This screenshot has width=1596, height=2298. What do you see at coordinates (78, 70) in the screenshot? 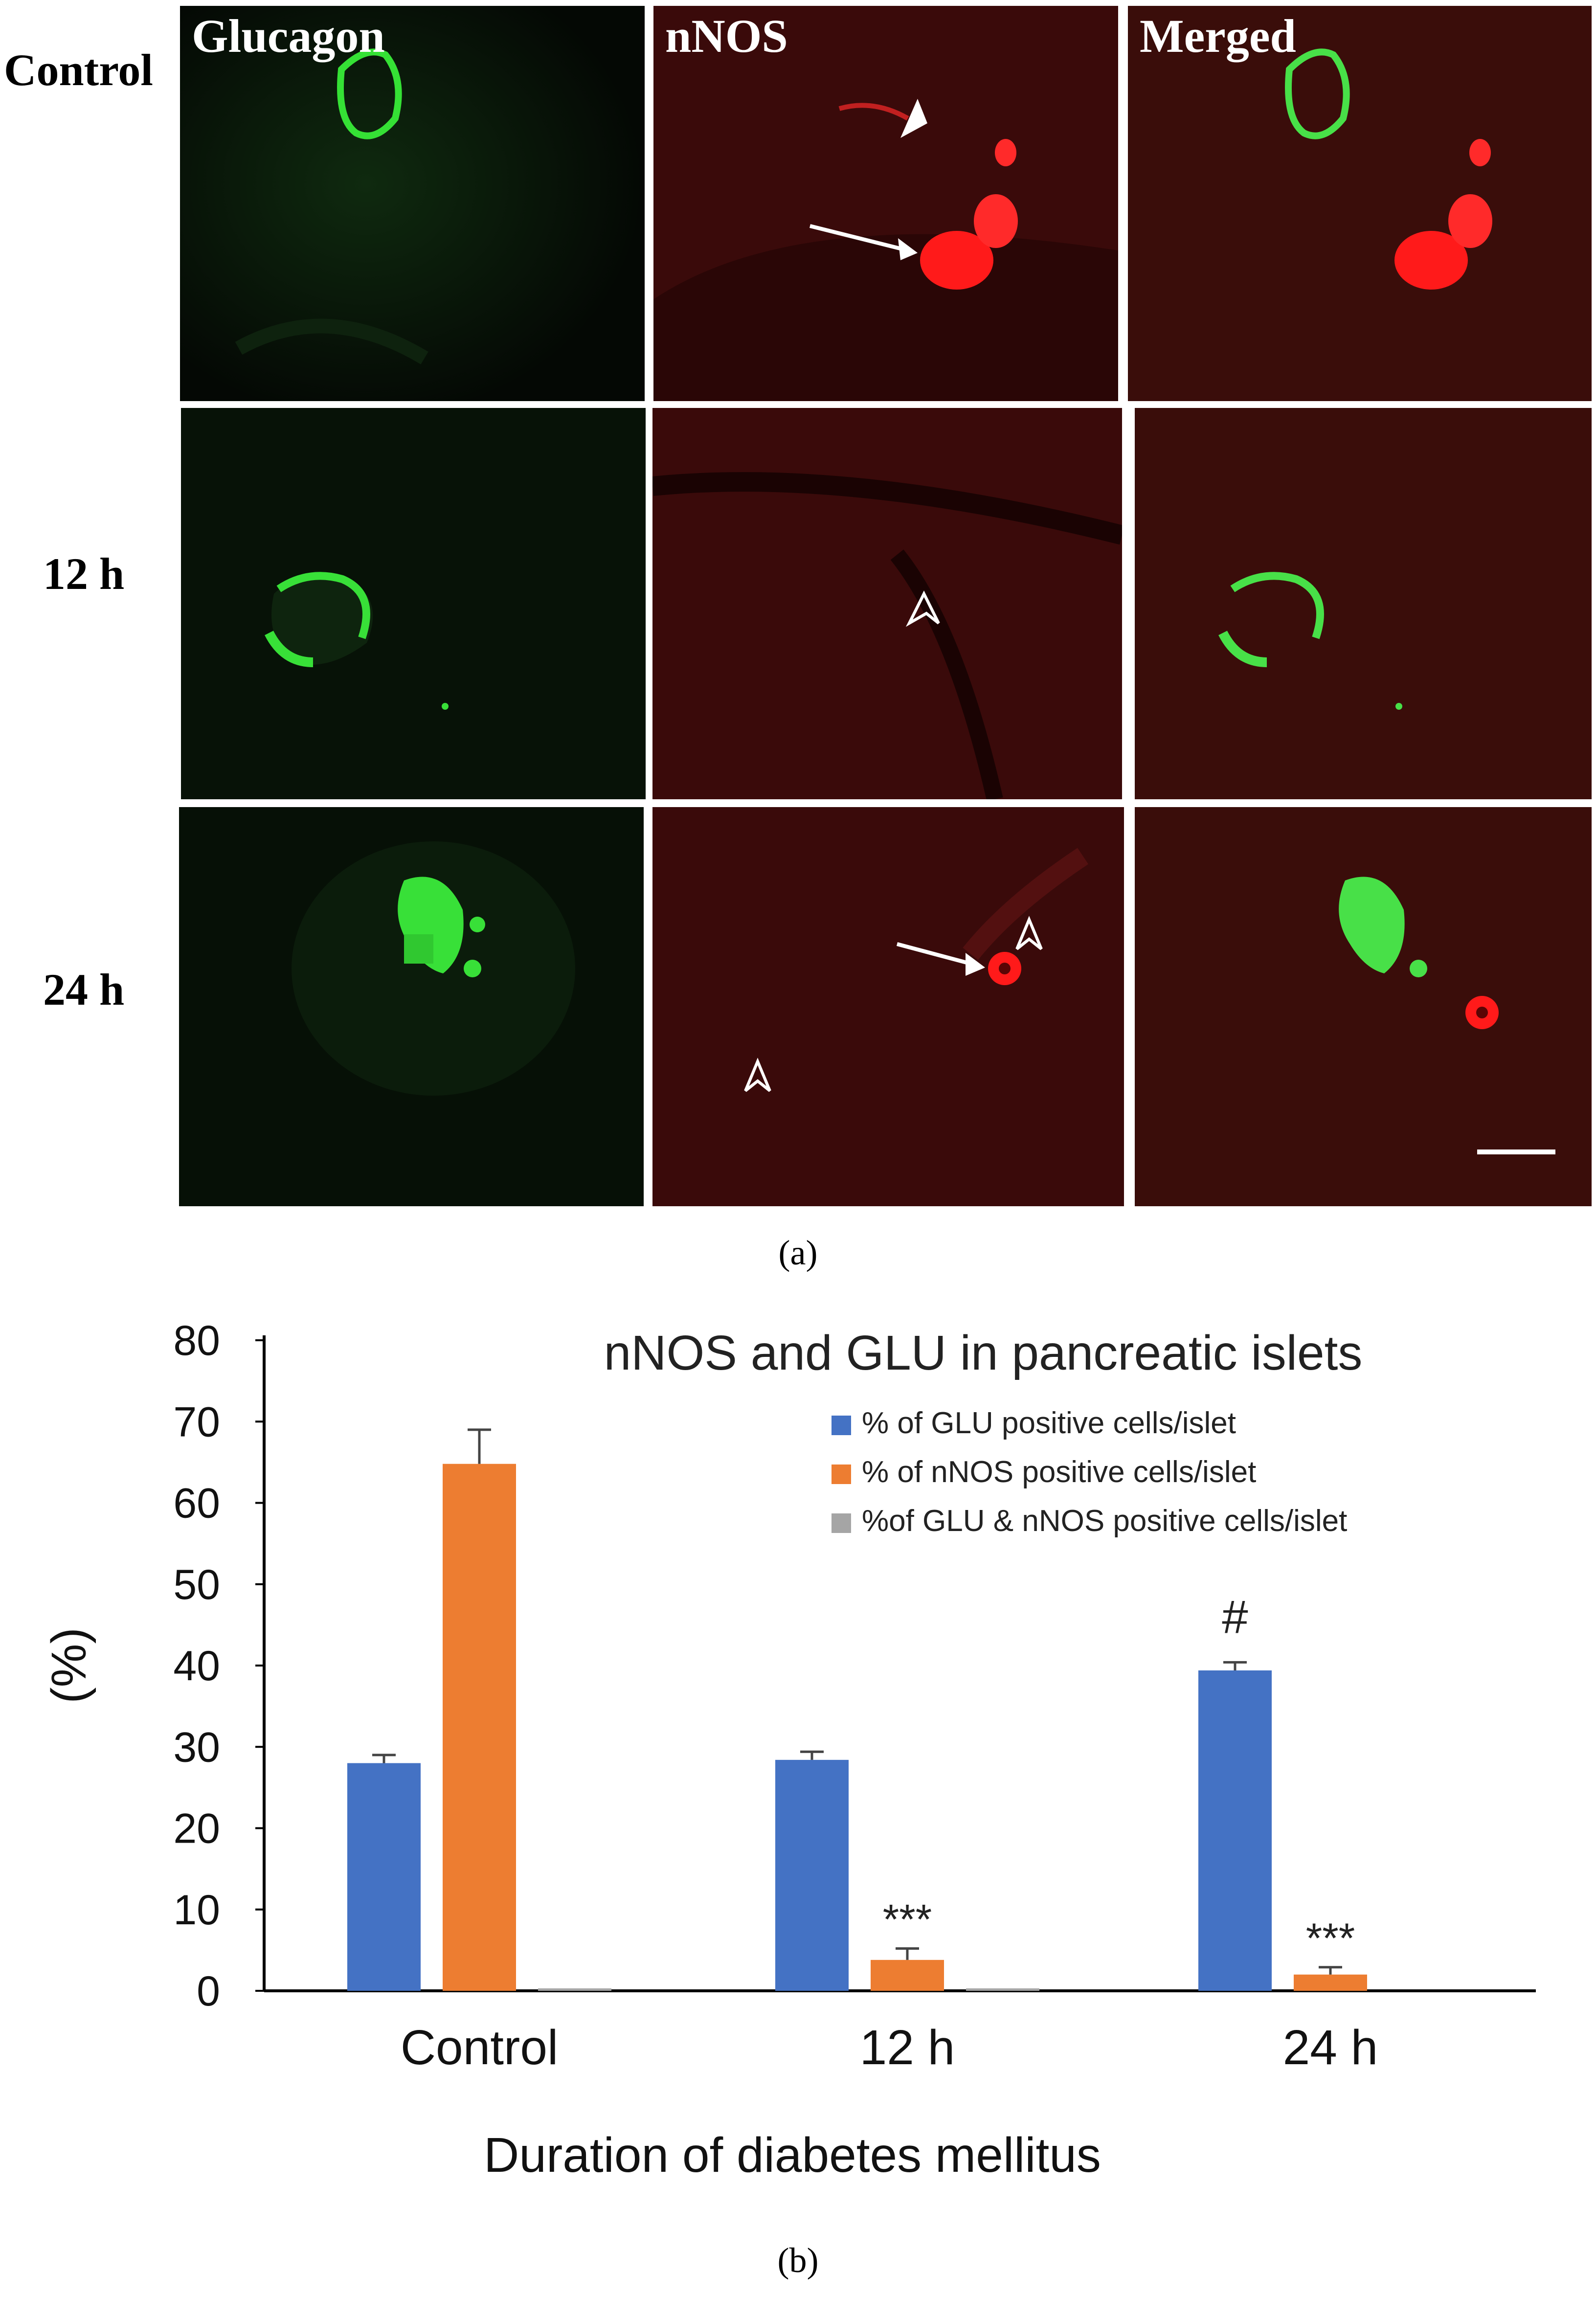
I see `row-label-control: Control` at bounding box center [78, 70].